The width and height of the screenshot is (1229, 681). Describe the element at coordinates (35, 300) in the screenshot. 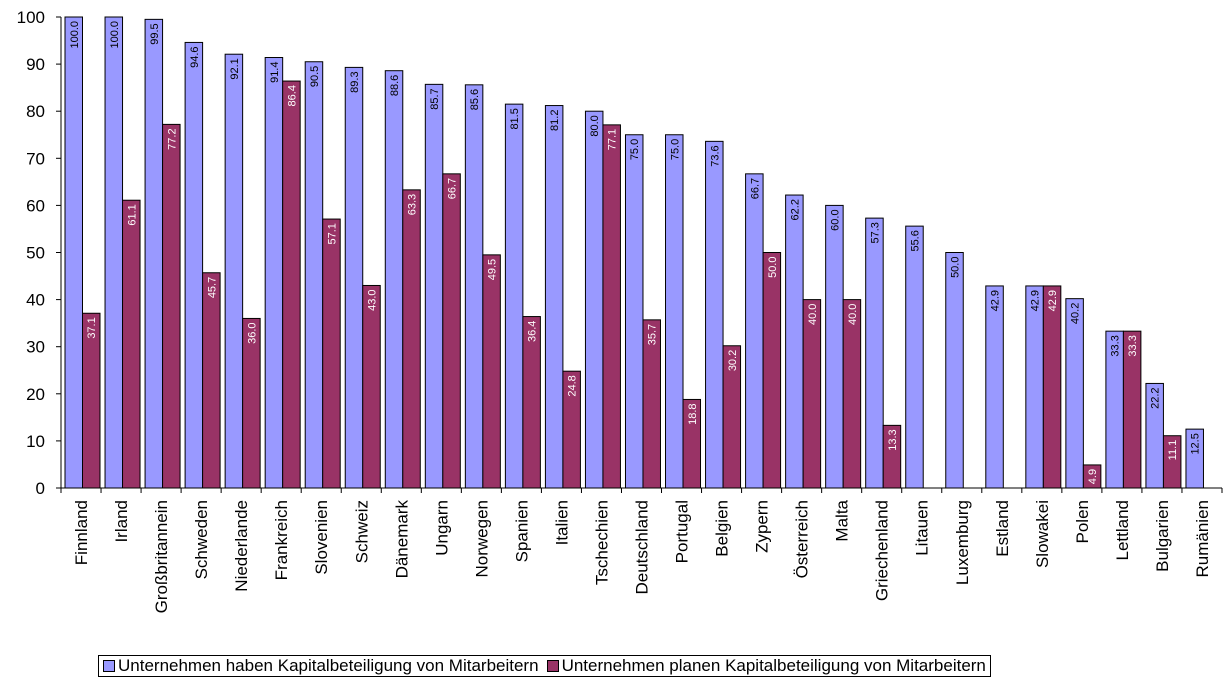

I see `y-tick-label-40: 40` at that location.